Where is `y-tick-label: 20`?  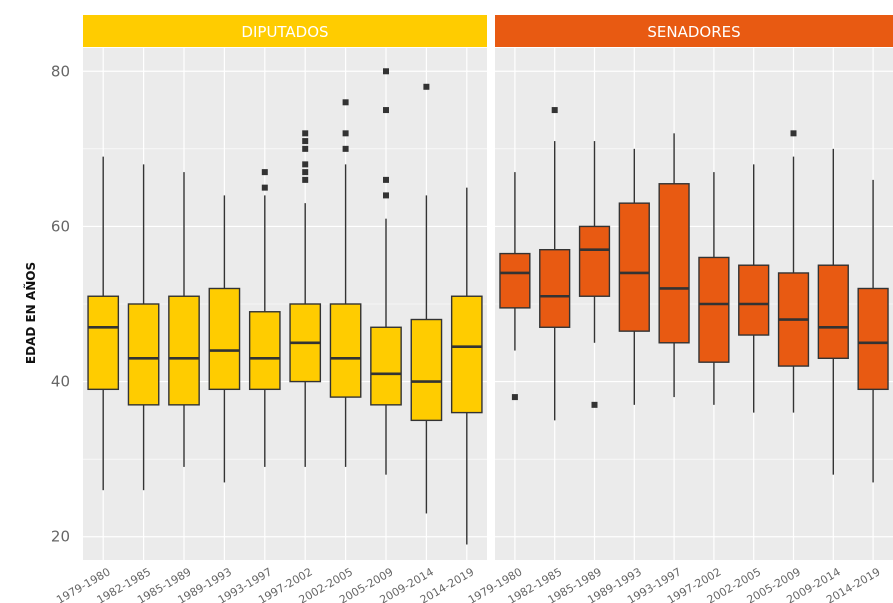
y-tick-label: 20 is located at coordinates (60, 537).